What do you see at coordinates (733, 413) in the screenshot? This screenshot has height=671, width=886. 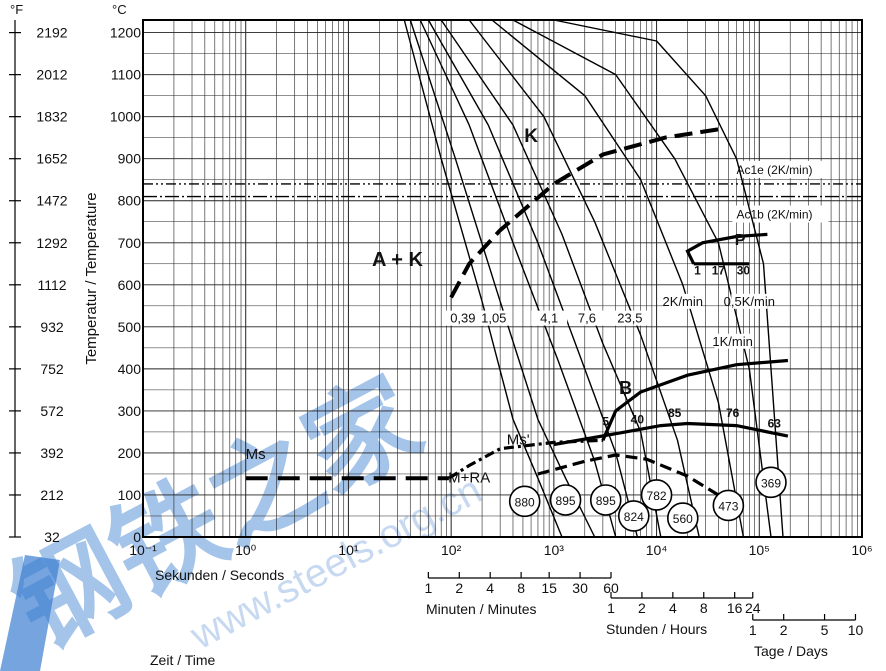 I see `phase-percentage-label: 76` at bounding box center [733, 413].